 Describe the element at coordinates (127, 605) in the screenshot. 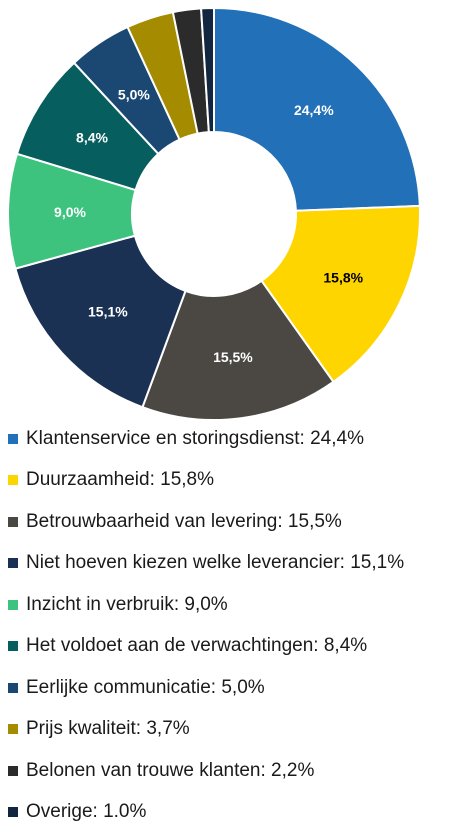

I see `legend-label: Inzicht in verbruik: 9,0%` at that location.